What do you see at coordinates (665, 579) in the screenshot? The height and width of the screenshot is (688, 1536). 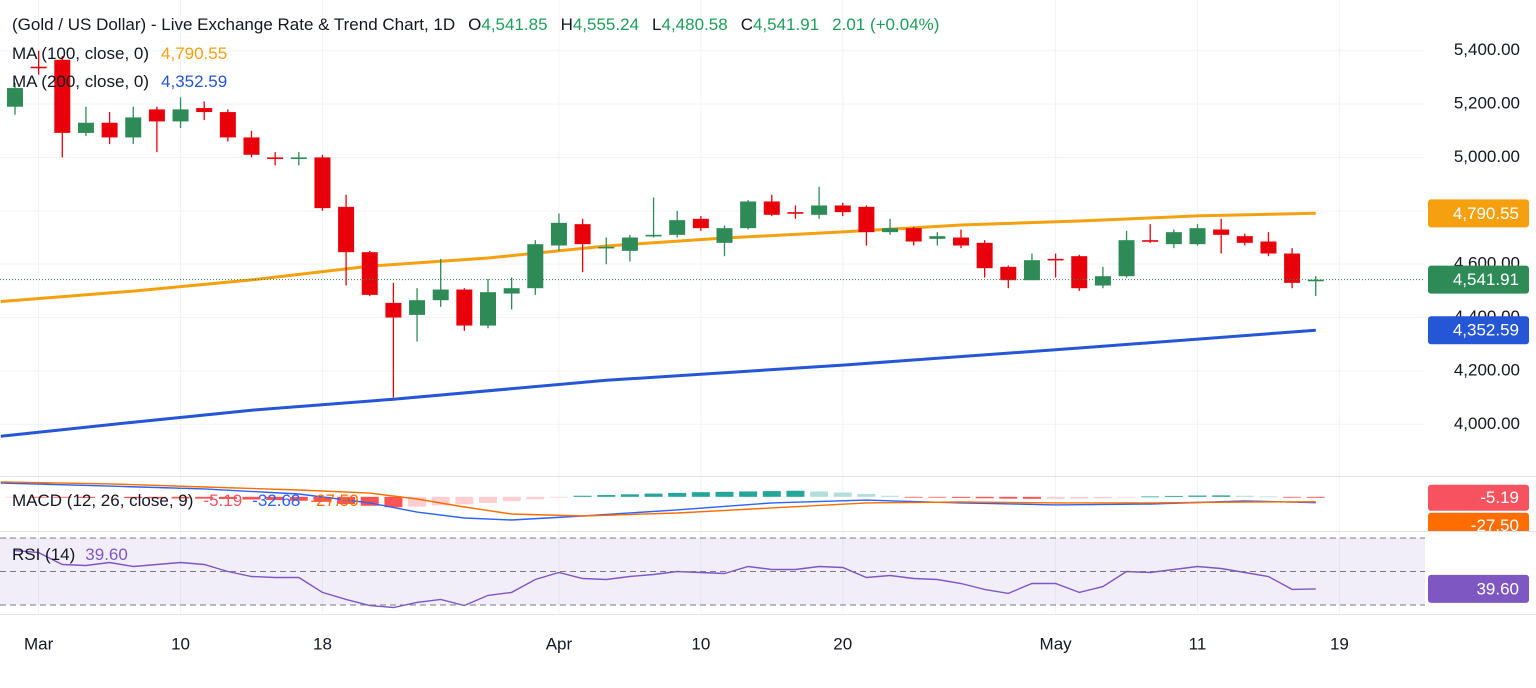 I see `rsi-line` at bounding box center [665, 579].